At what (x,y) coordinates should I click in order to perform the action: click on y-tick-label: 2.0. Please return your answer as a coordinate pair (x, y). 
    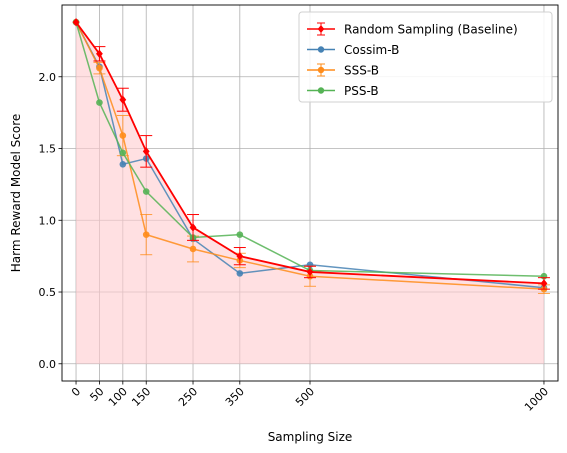
    Looking at the image, I should click on (48, 77).